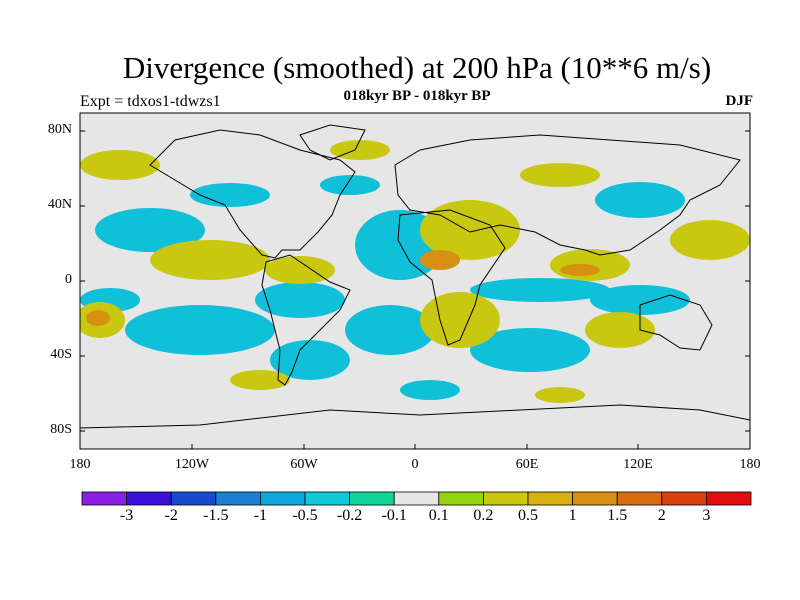 The width and height of the screenshot is (800, 600). Describe the element at coordinates (415, 416) in the screenshot. I see `antarctica-coast` at that location.